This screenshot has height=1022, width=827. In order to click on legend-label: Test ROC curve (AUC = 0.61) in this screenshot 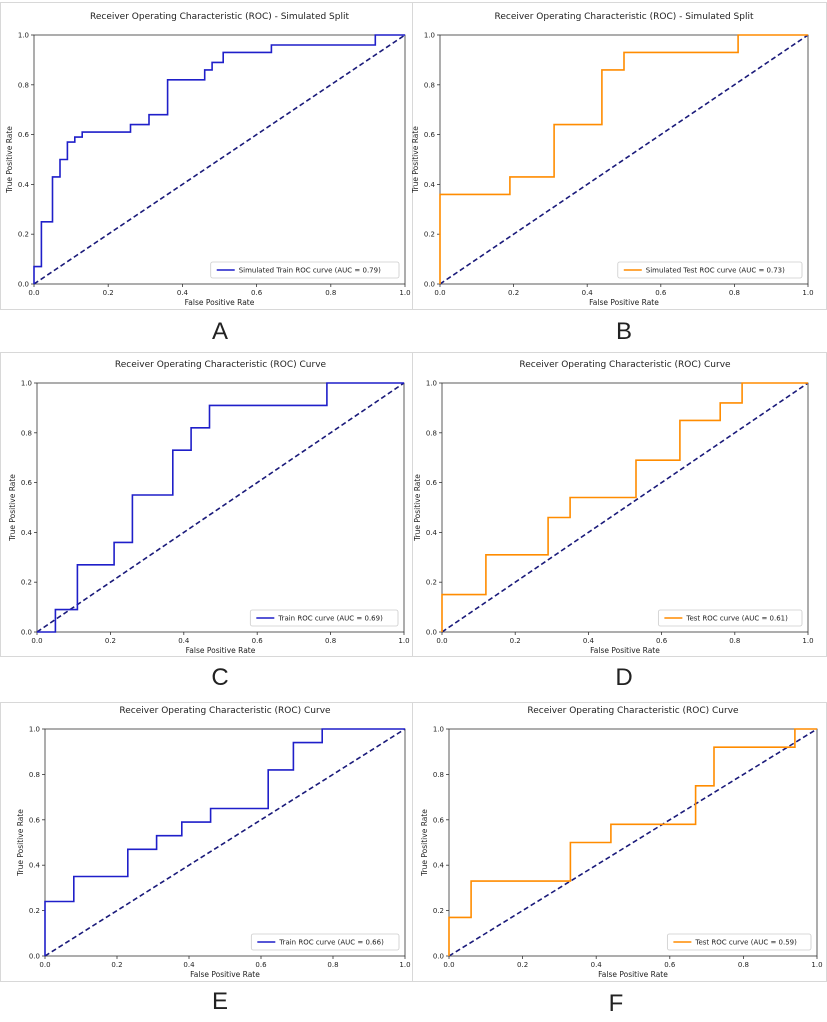, I will do `click(736, 619)`.